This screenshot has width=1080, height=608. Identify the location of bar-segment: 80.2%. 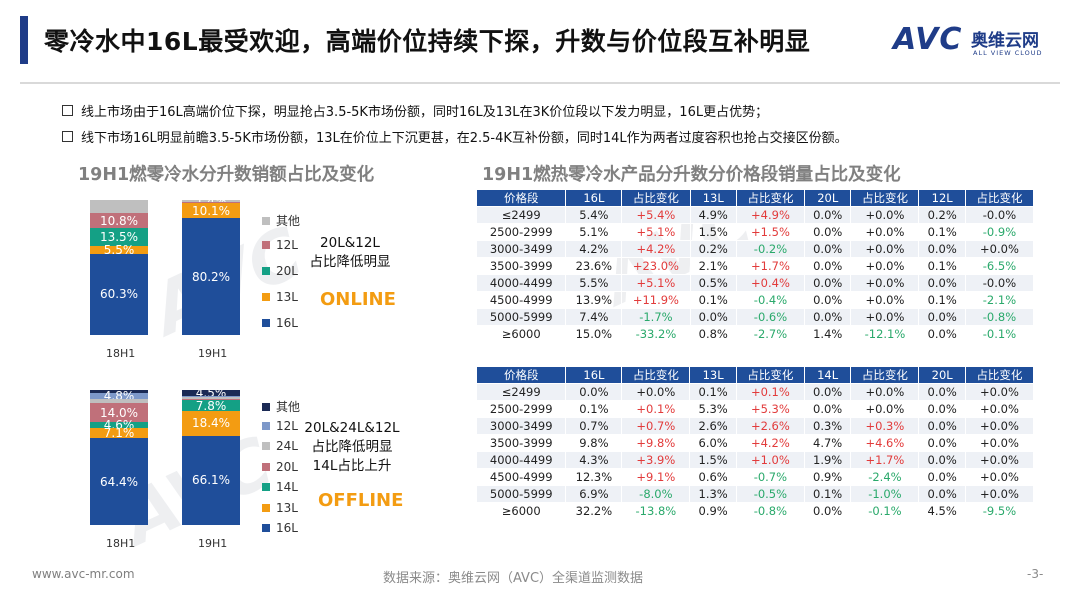
(211, 276).